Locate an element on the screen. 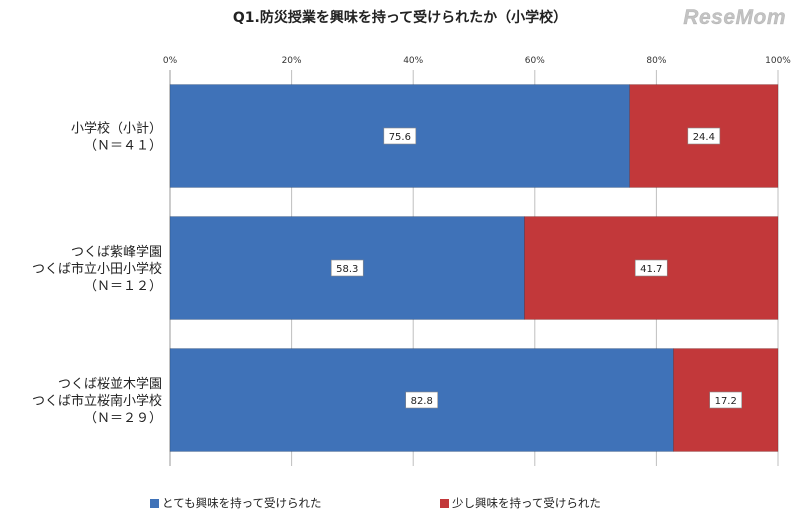 This screenshot has height=522, width=800. x-tick-label: 20% is located at coordinates (292, 61).